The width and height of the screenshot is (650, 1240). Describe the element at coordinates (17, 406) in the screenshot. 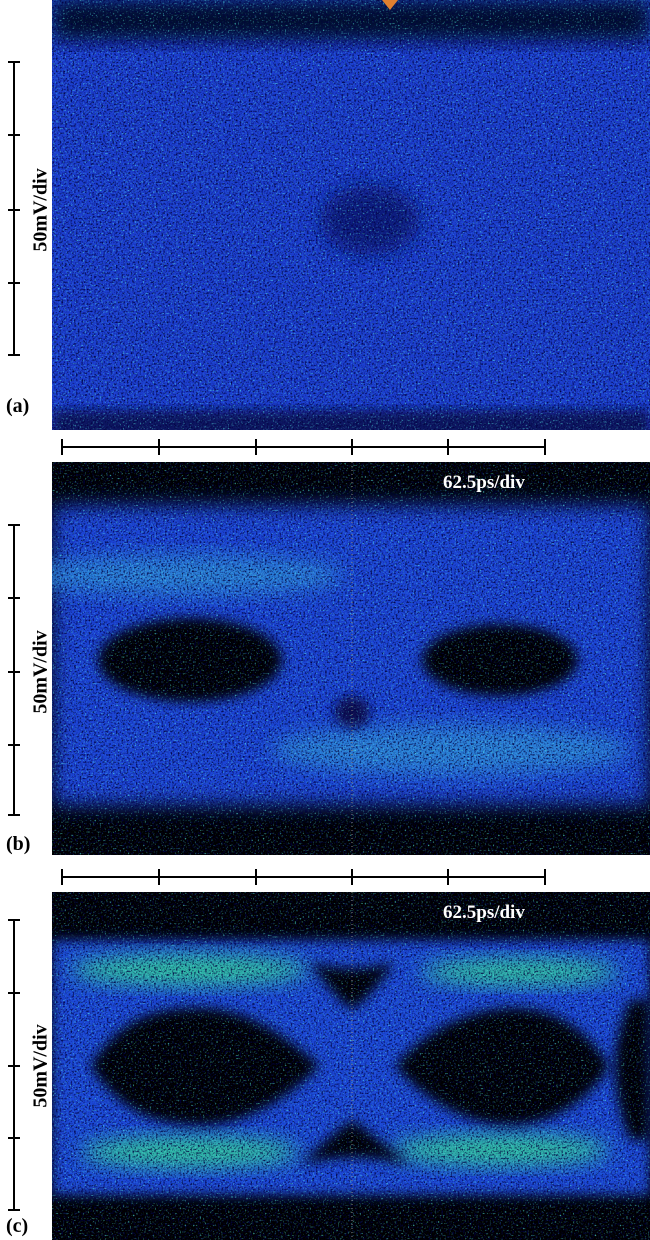

I see `panel-label: (a)` at that location.